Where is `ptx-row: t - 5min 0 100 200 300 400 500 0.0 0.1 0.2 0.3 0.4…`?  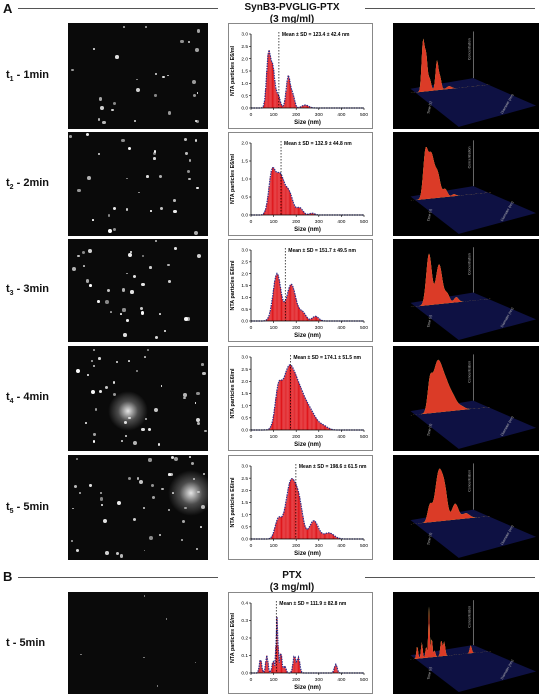
ptx-row: t - 5min 0 100 200 300 400 500 0.0 0.1 0.2 0.3 0.4… is located at coordinates (273, 643).